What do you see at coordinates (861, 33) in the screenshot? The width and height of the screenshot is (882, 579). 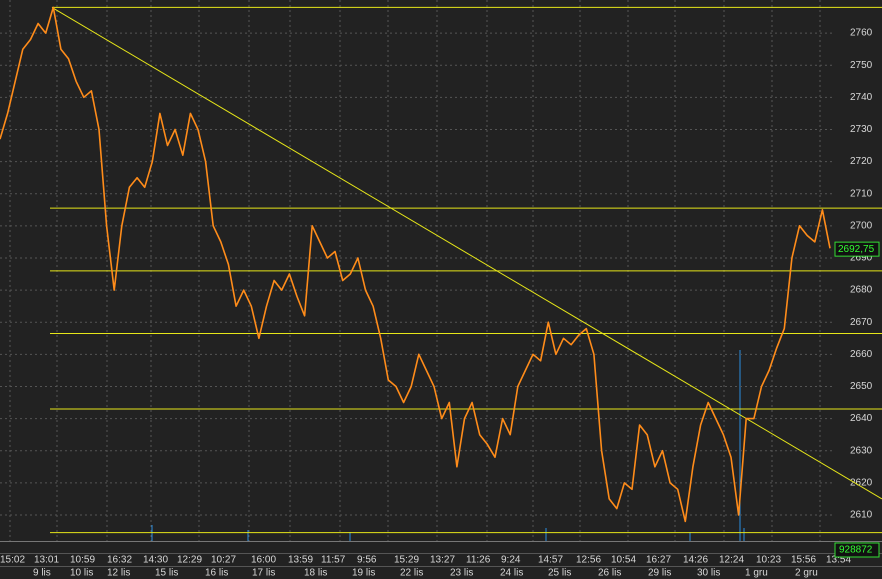 I see `y-tick-label: 2760` at bounding box center [861, 33].